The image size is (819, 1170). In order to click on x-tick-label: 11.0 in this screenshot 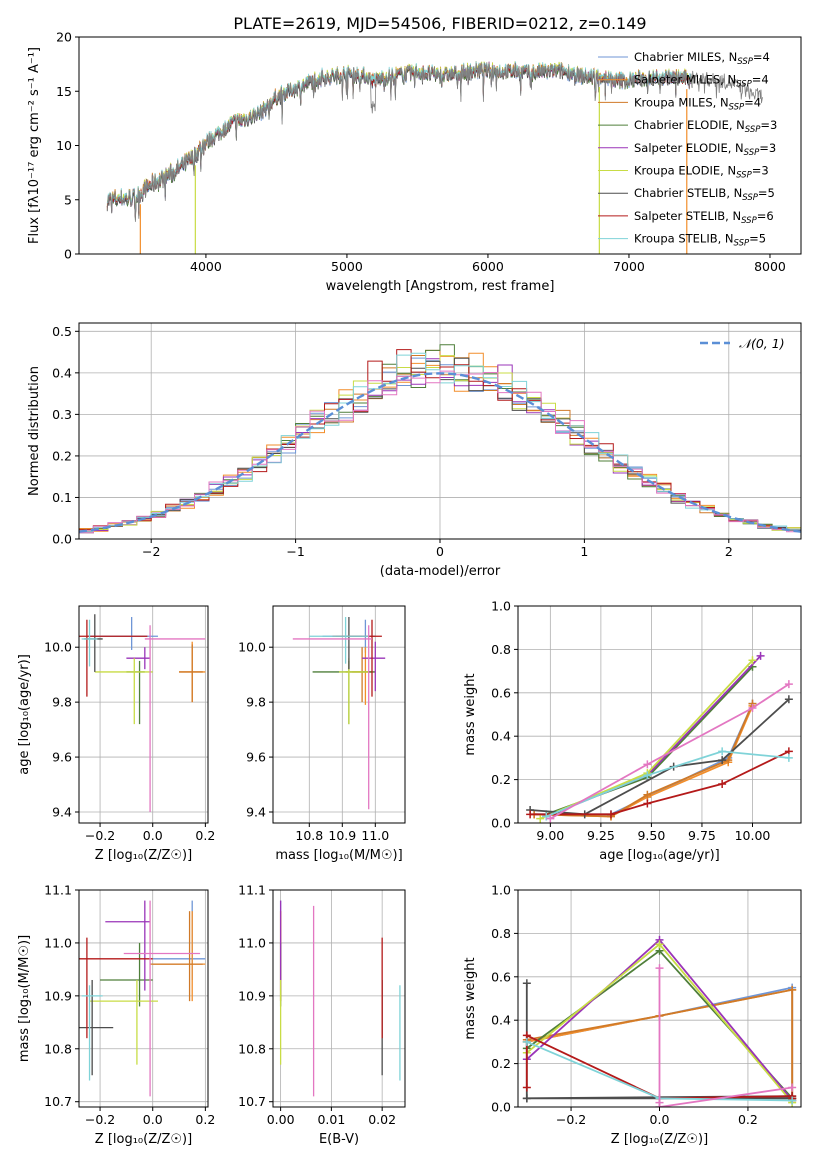, I will do `click(375, 835)`.